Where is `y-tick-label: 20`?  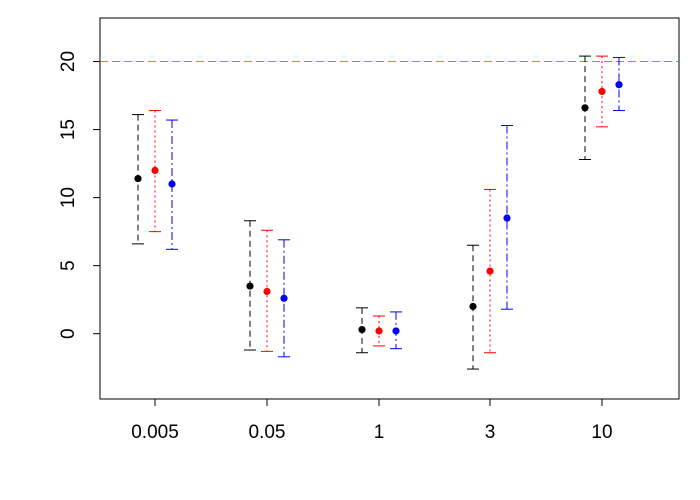
y-tick-label: 20 is located at coordinates (68, 61).